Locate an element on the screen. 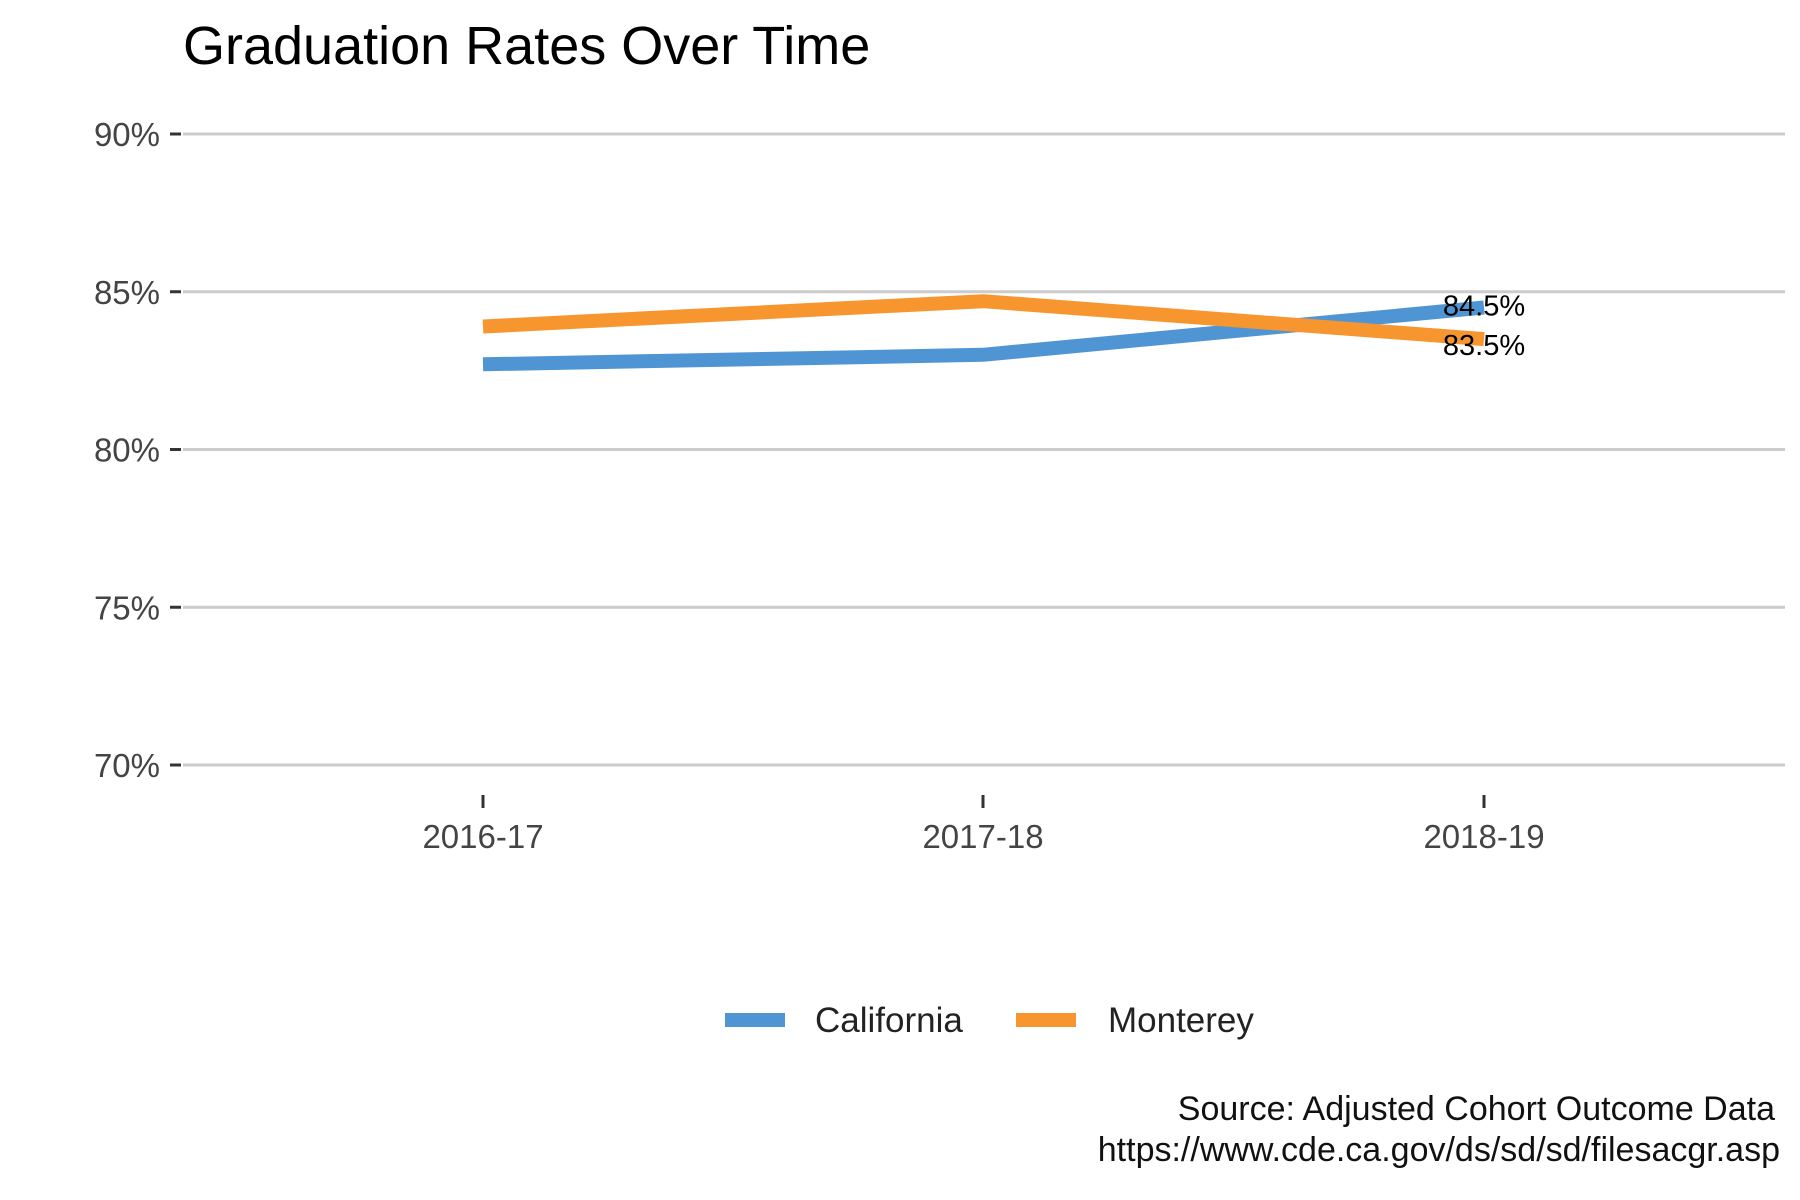  data-labels: 84.5% 83.5% is located at coordinates (1484, 327).